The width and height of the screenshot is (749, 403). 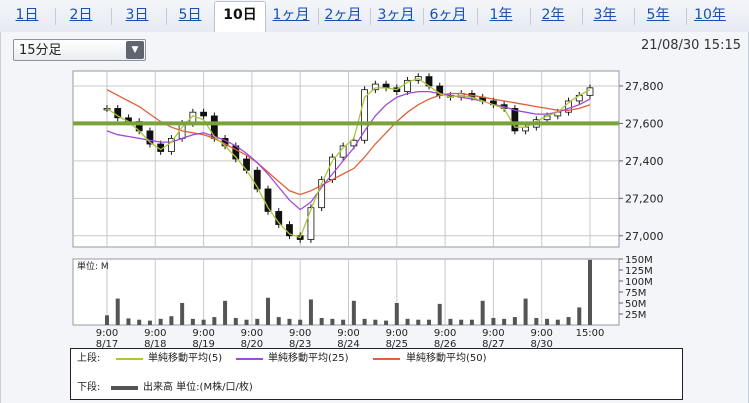 What do you see at coordinates (386, 359) in the screenshot?
I see `ma50-line-swatch` at bounding box center [386, 359].